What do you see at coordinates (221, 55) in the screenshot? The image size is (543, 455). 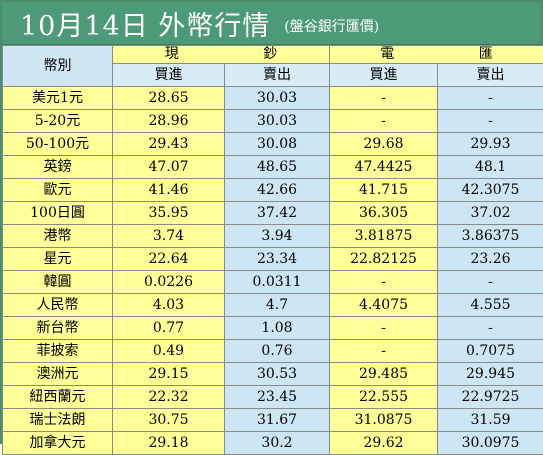 I see `cash-header: 現 鈔` at bounding box center [221, 55].